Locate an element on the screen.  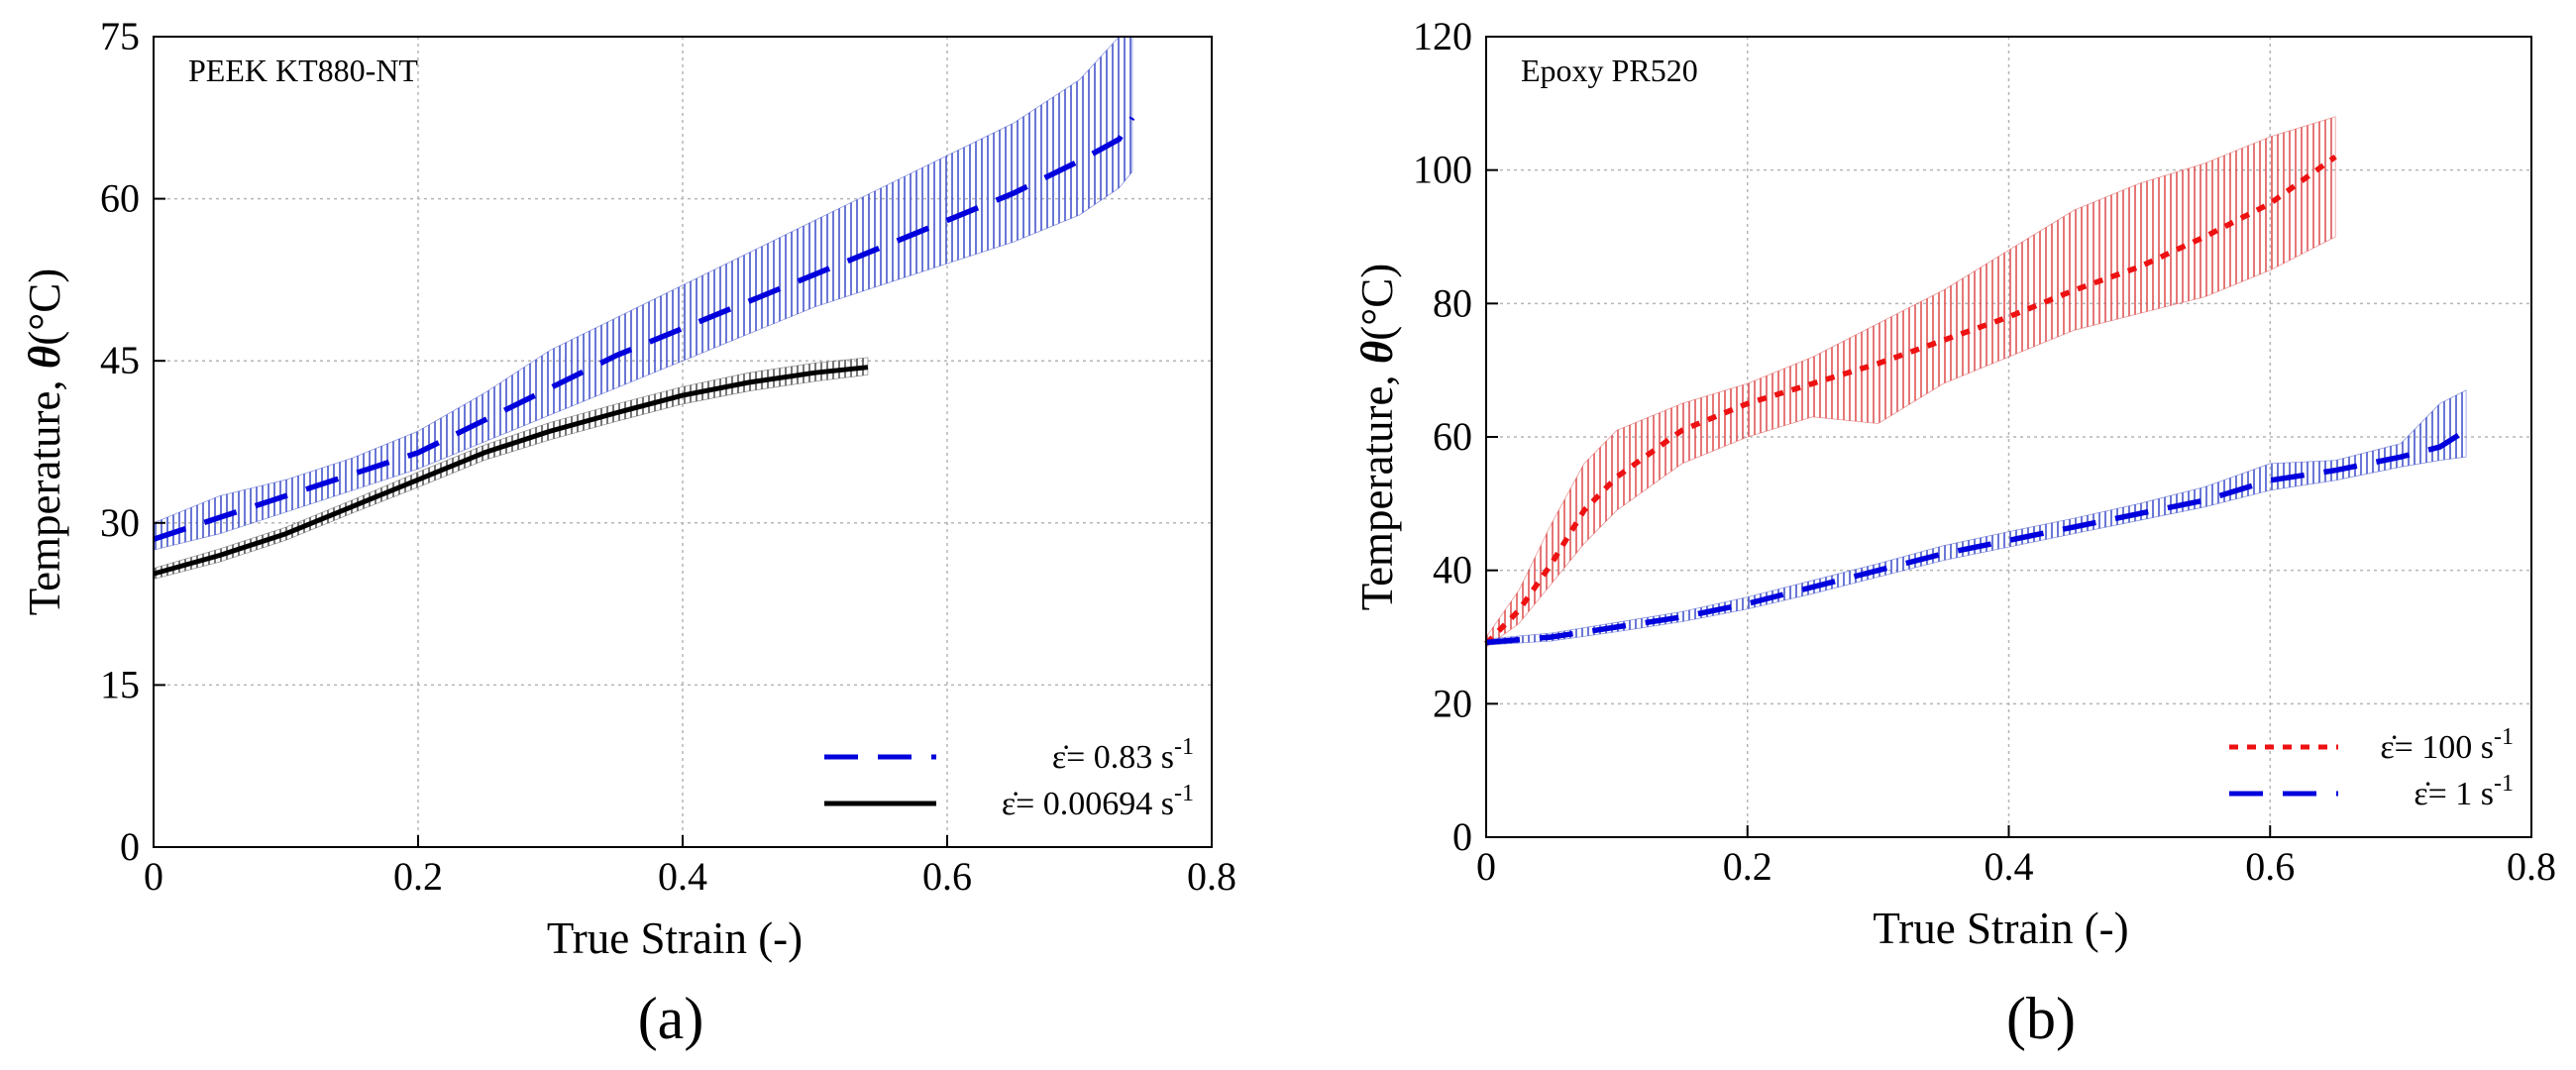
chart-a-ylabel-text: Temperature, is located at coordinates (44, 492).